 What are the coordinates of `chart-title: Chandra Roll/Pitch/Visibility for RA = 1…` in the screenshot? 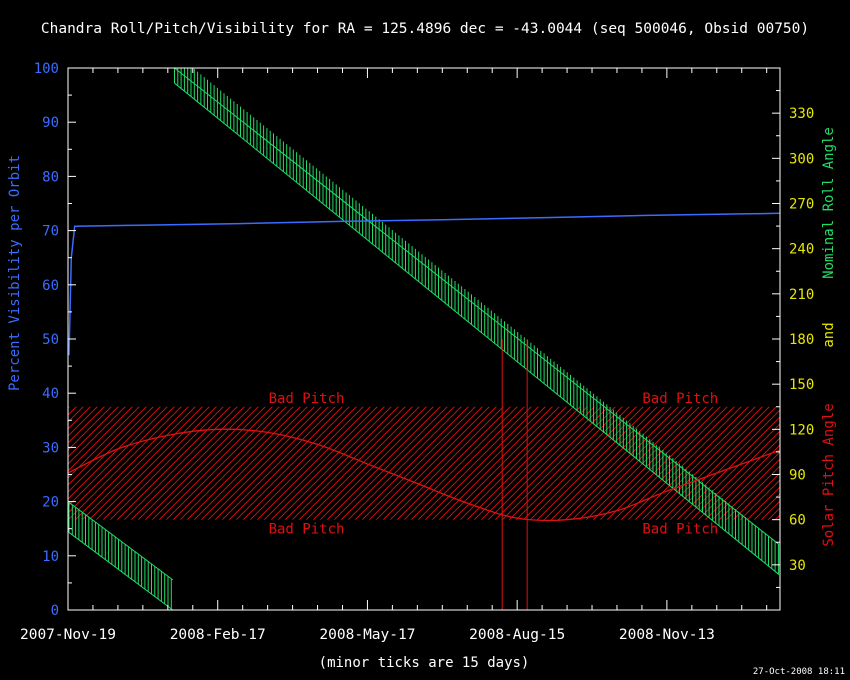 It's located at (425, 29).